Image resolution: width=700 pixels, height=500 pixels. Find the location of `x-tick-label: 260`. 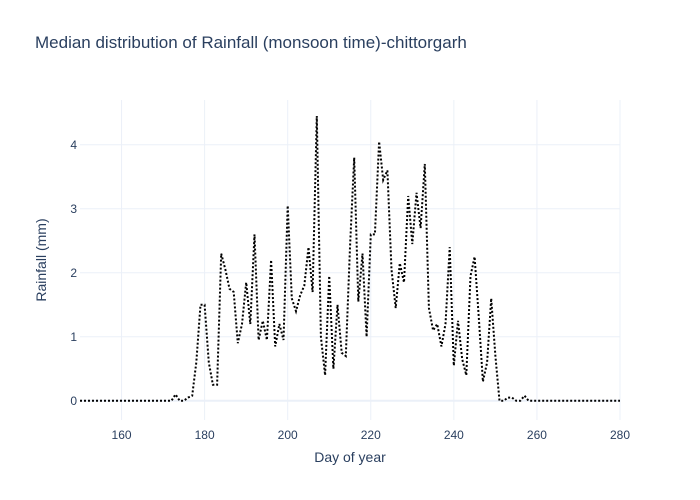

x-tick-label: 260 is located at coordinates (537, 435).